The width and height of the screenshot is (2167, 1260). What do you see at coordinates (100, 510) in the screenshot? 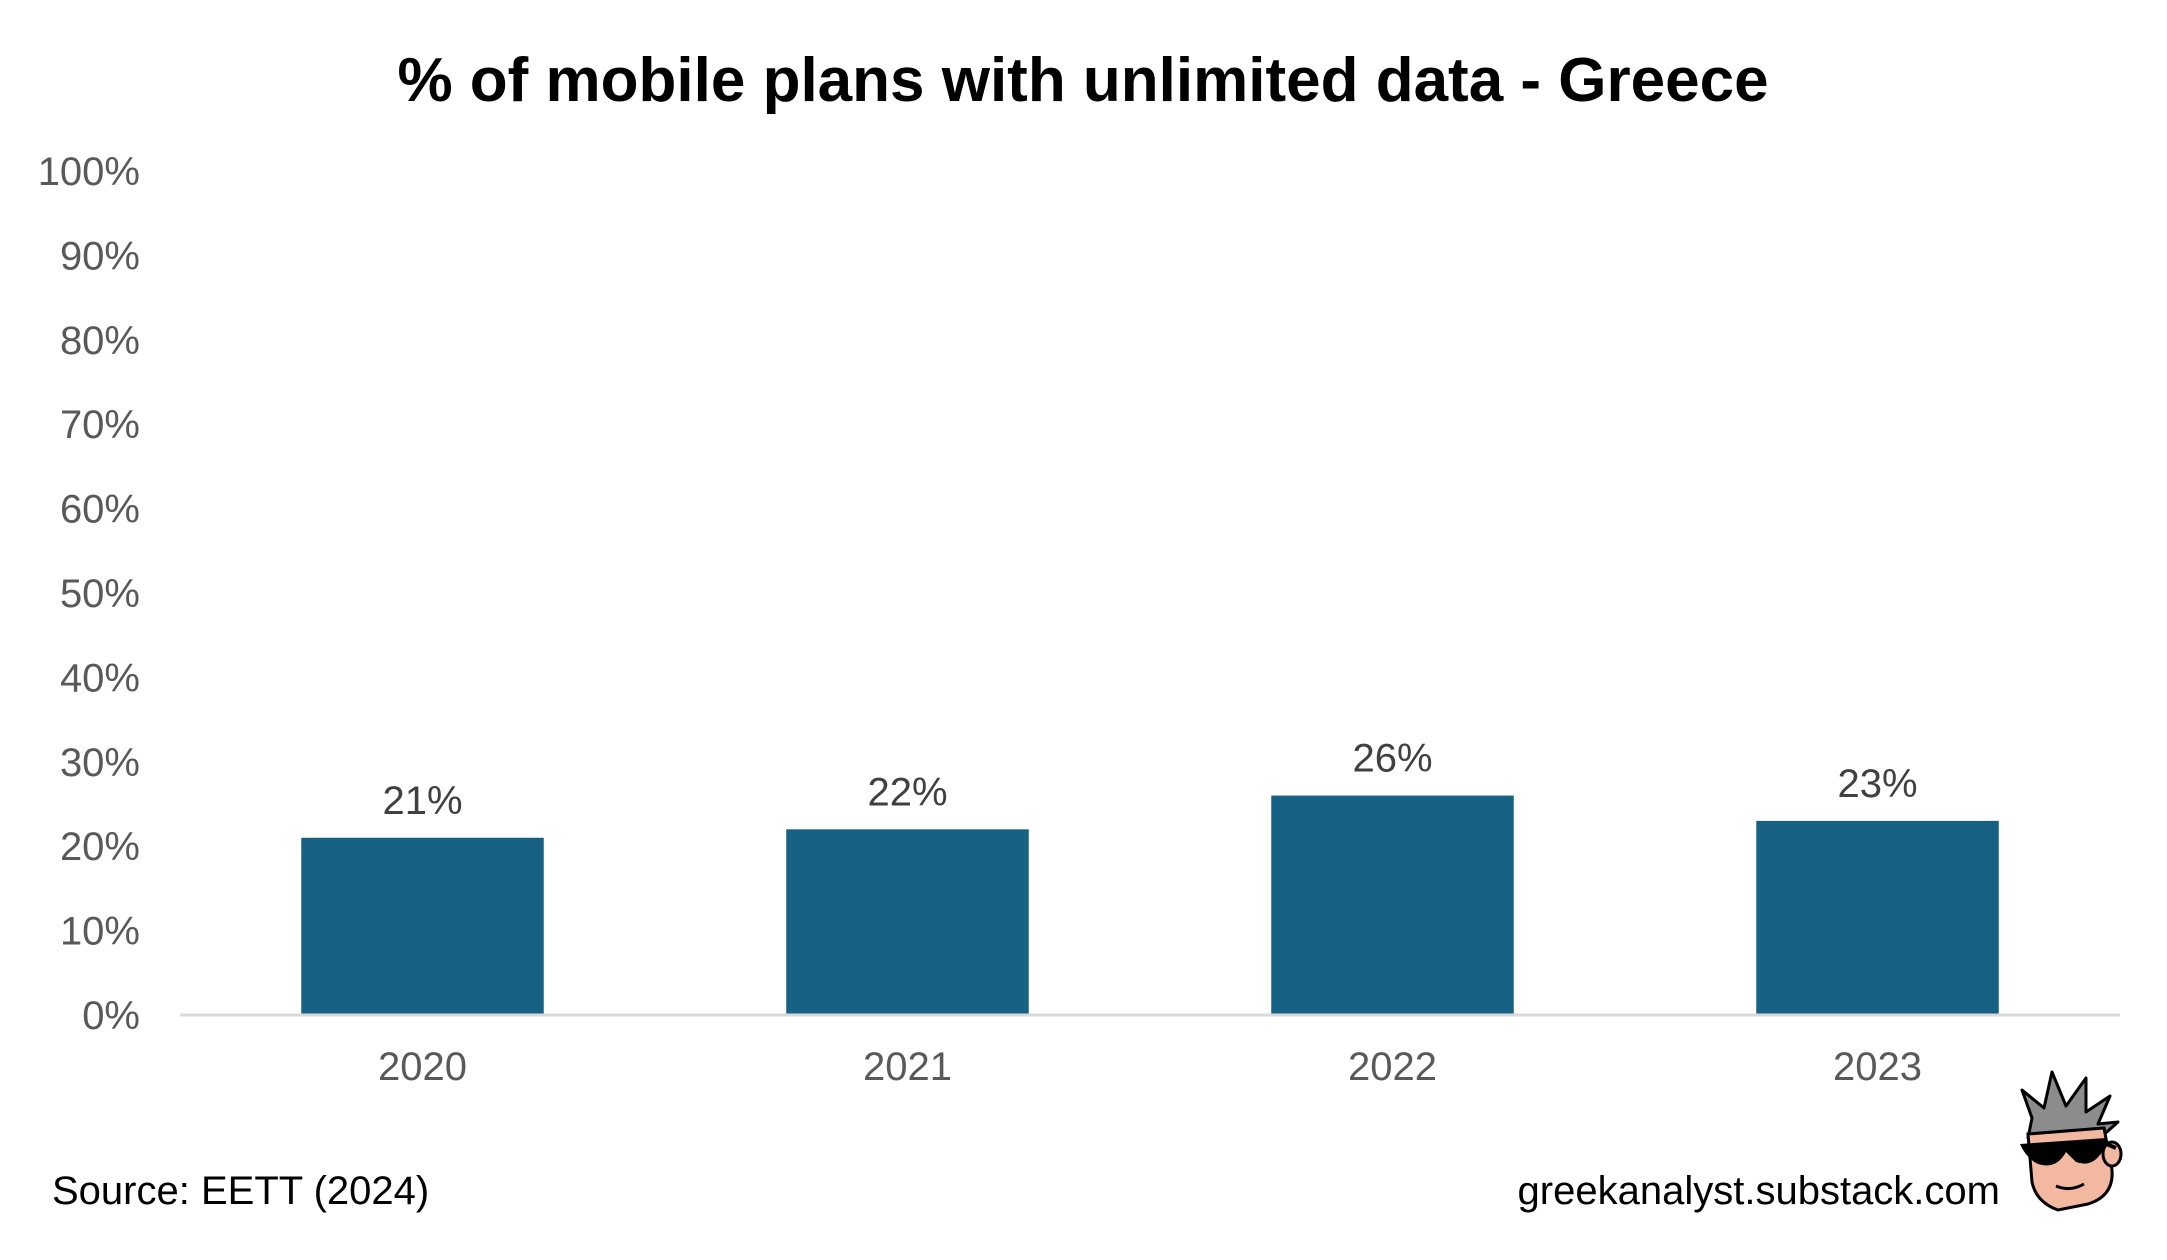
I see `y-tick-label: 60%` at bounding box center [100, 510].